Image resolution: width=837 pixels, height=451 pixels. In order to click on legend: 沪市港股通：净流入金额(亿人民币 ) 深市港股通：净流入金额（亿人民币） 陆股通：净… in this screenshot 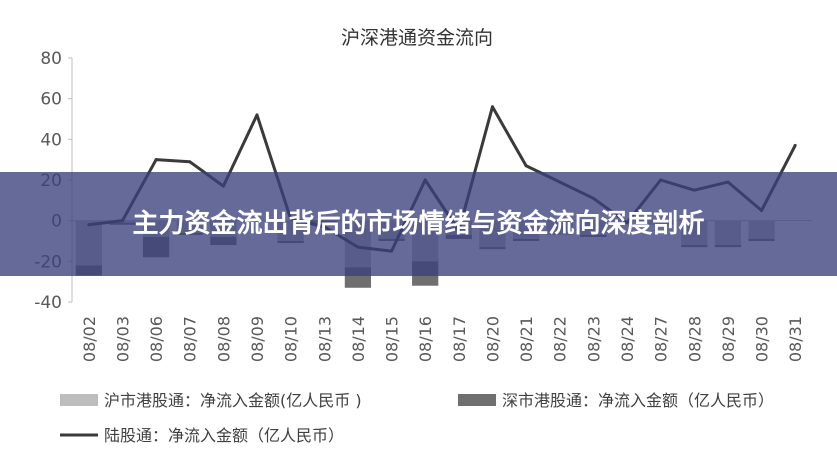, I will do `click(417, 418)`.